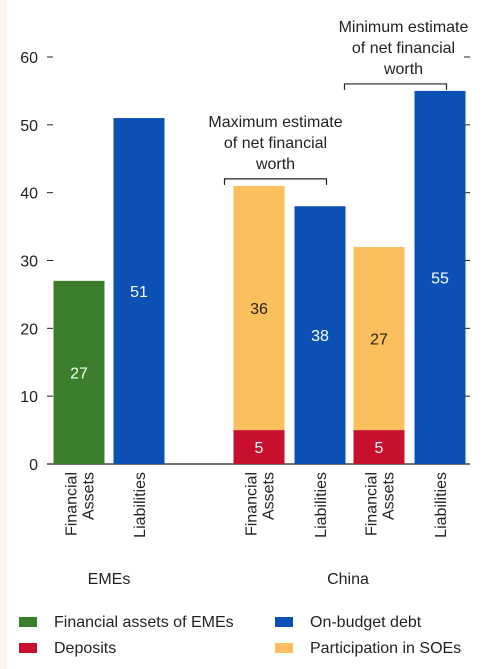 The image size is (490, 669). What do you see at coordinates (85, 648) in the screenshot?
I see `legend-label: Deposits` at bounding box center [85, 648].